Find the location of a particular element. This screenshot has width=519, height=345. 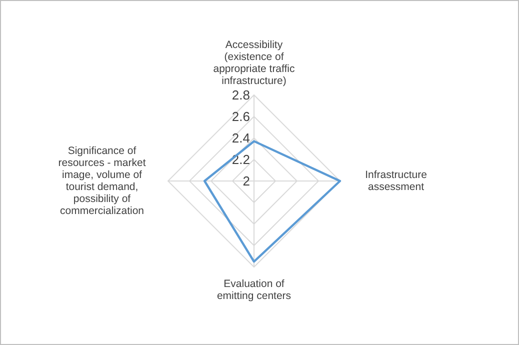

spoke-label: Accessibility (existence of appropriate traffic infrastructure) is located at coordinates (254, 63).